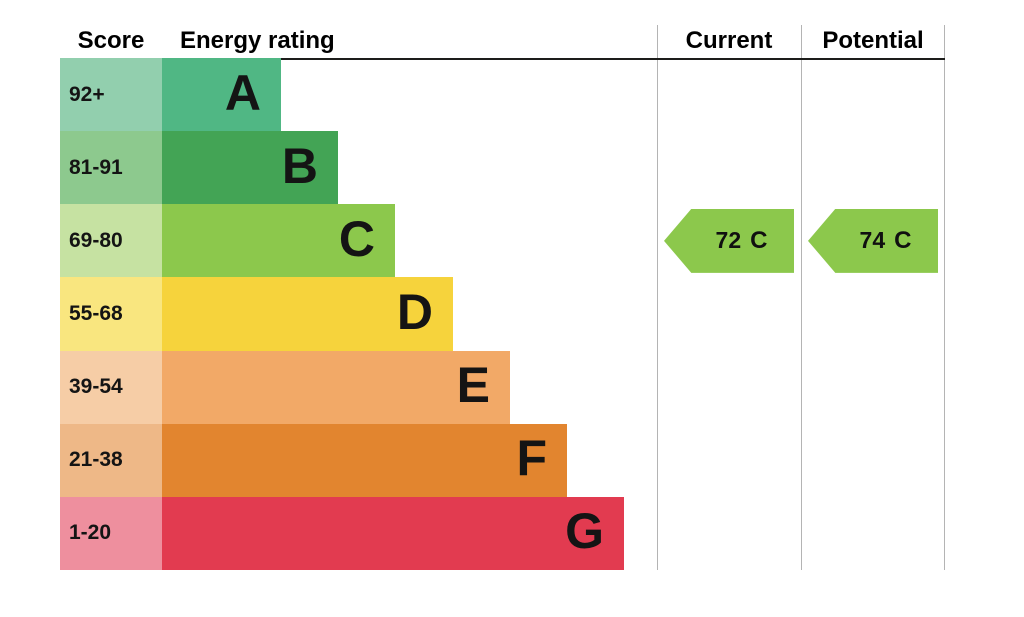  I want to click on potential-rating-arrow: 74 C, so click(873, 240).